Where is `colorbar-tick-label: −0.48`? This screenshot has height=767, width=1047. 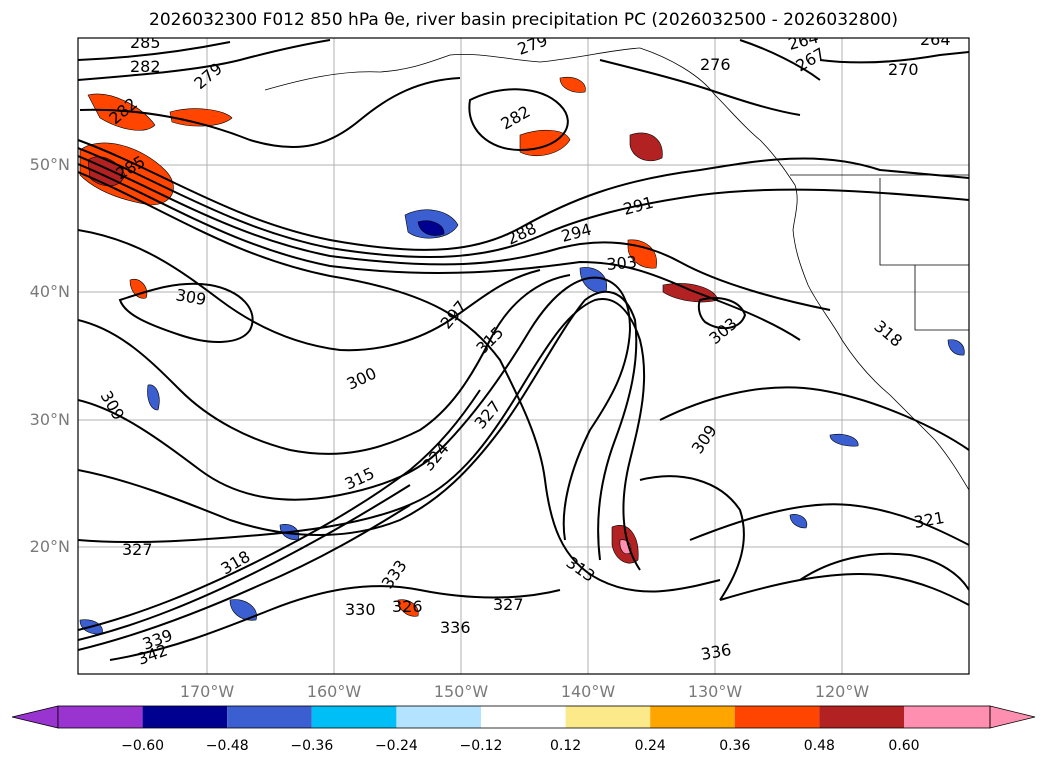 colorbar-tick-label: −0.48 is located at coordinates (227, 746).